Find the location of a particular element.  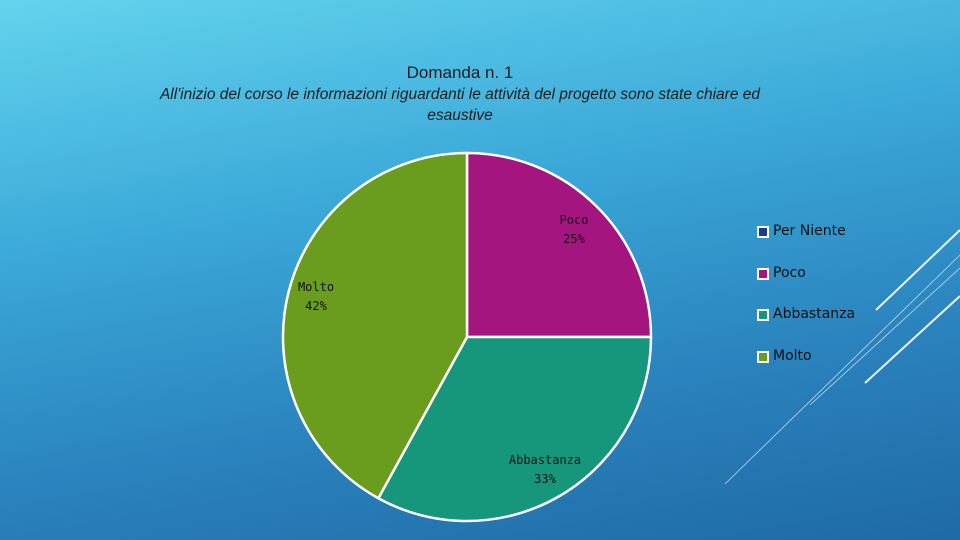

chart-legend: Per Niente Poco Abbastanza Molto is located at coordinates (806, 305).